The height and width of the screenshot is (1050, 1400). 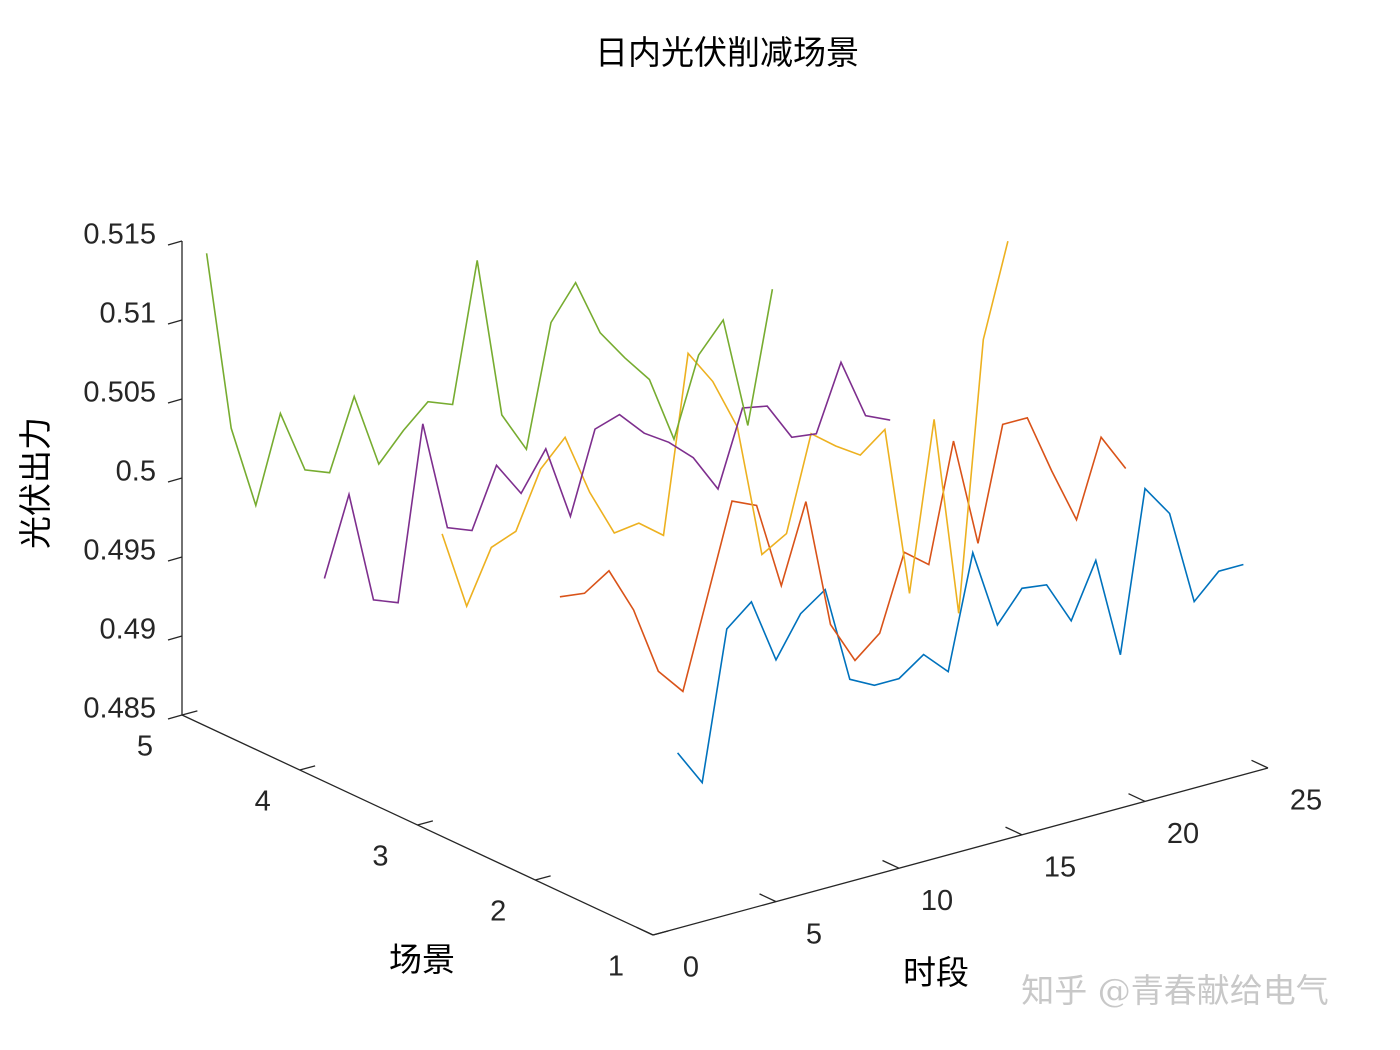 What do you see at coordinates (119, 235) in the screenshot?
I see `z-tick-label: 0.515` at bounding box center [119, 235].